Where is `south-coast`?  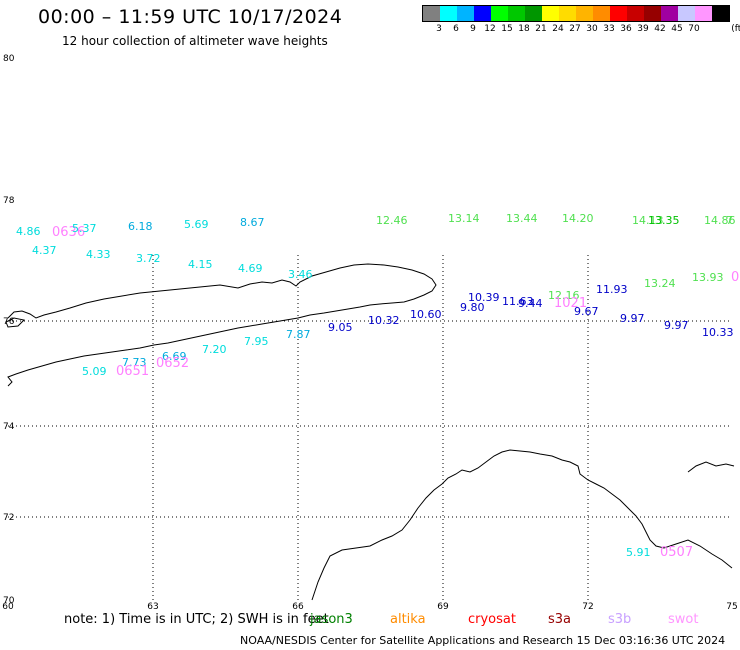 south-coast is located at coordinates (522, 525).